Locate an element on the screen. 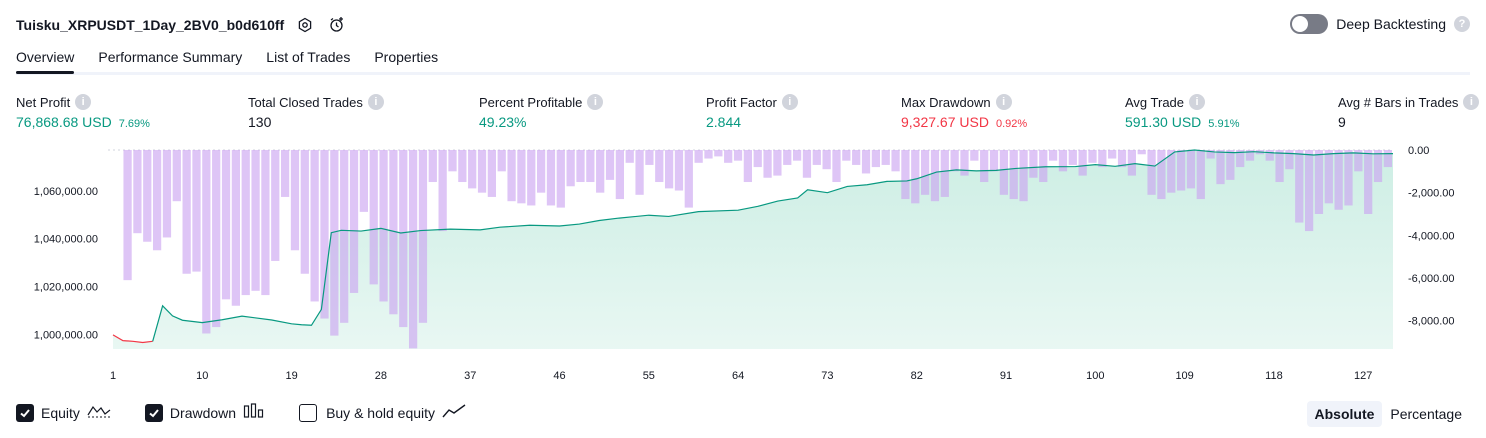  right-axis-tick: 0.00 is located at coordinates (1418, 151).